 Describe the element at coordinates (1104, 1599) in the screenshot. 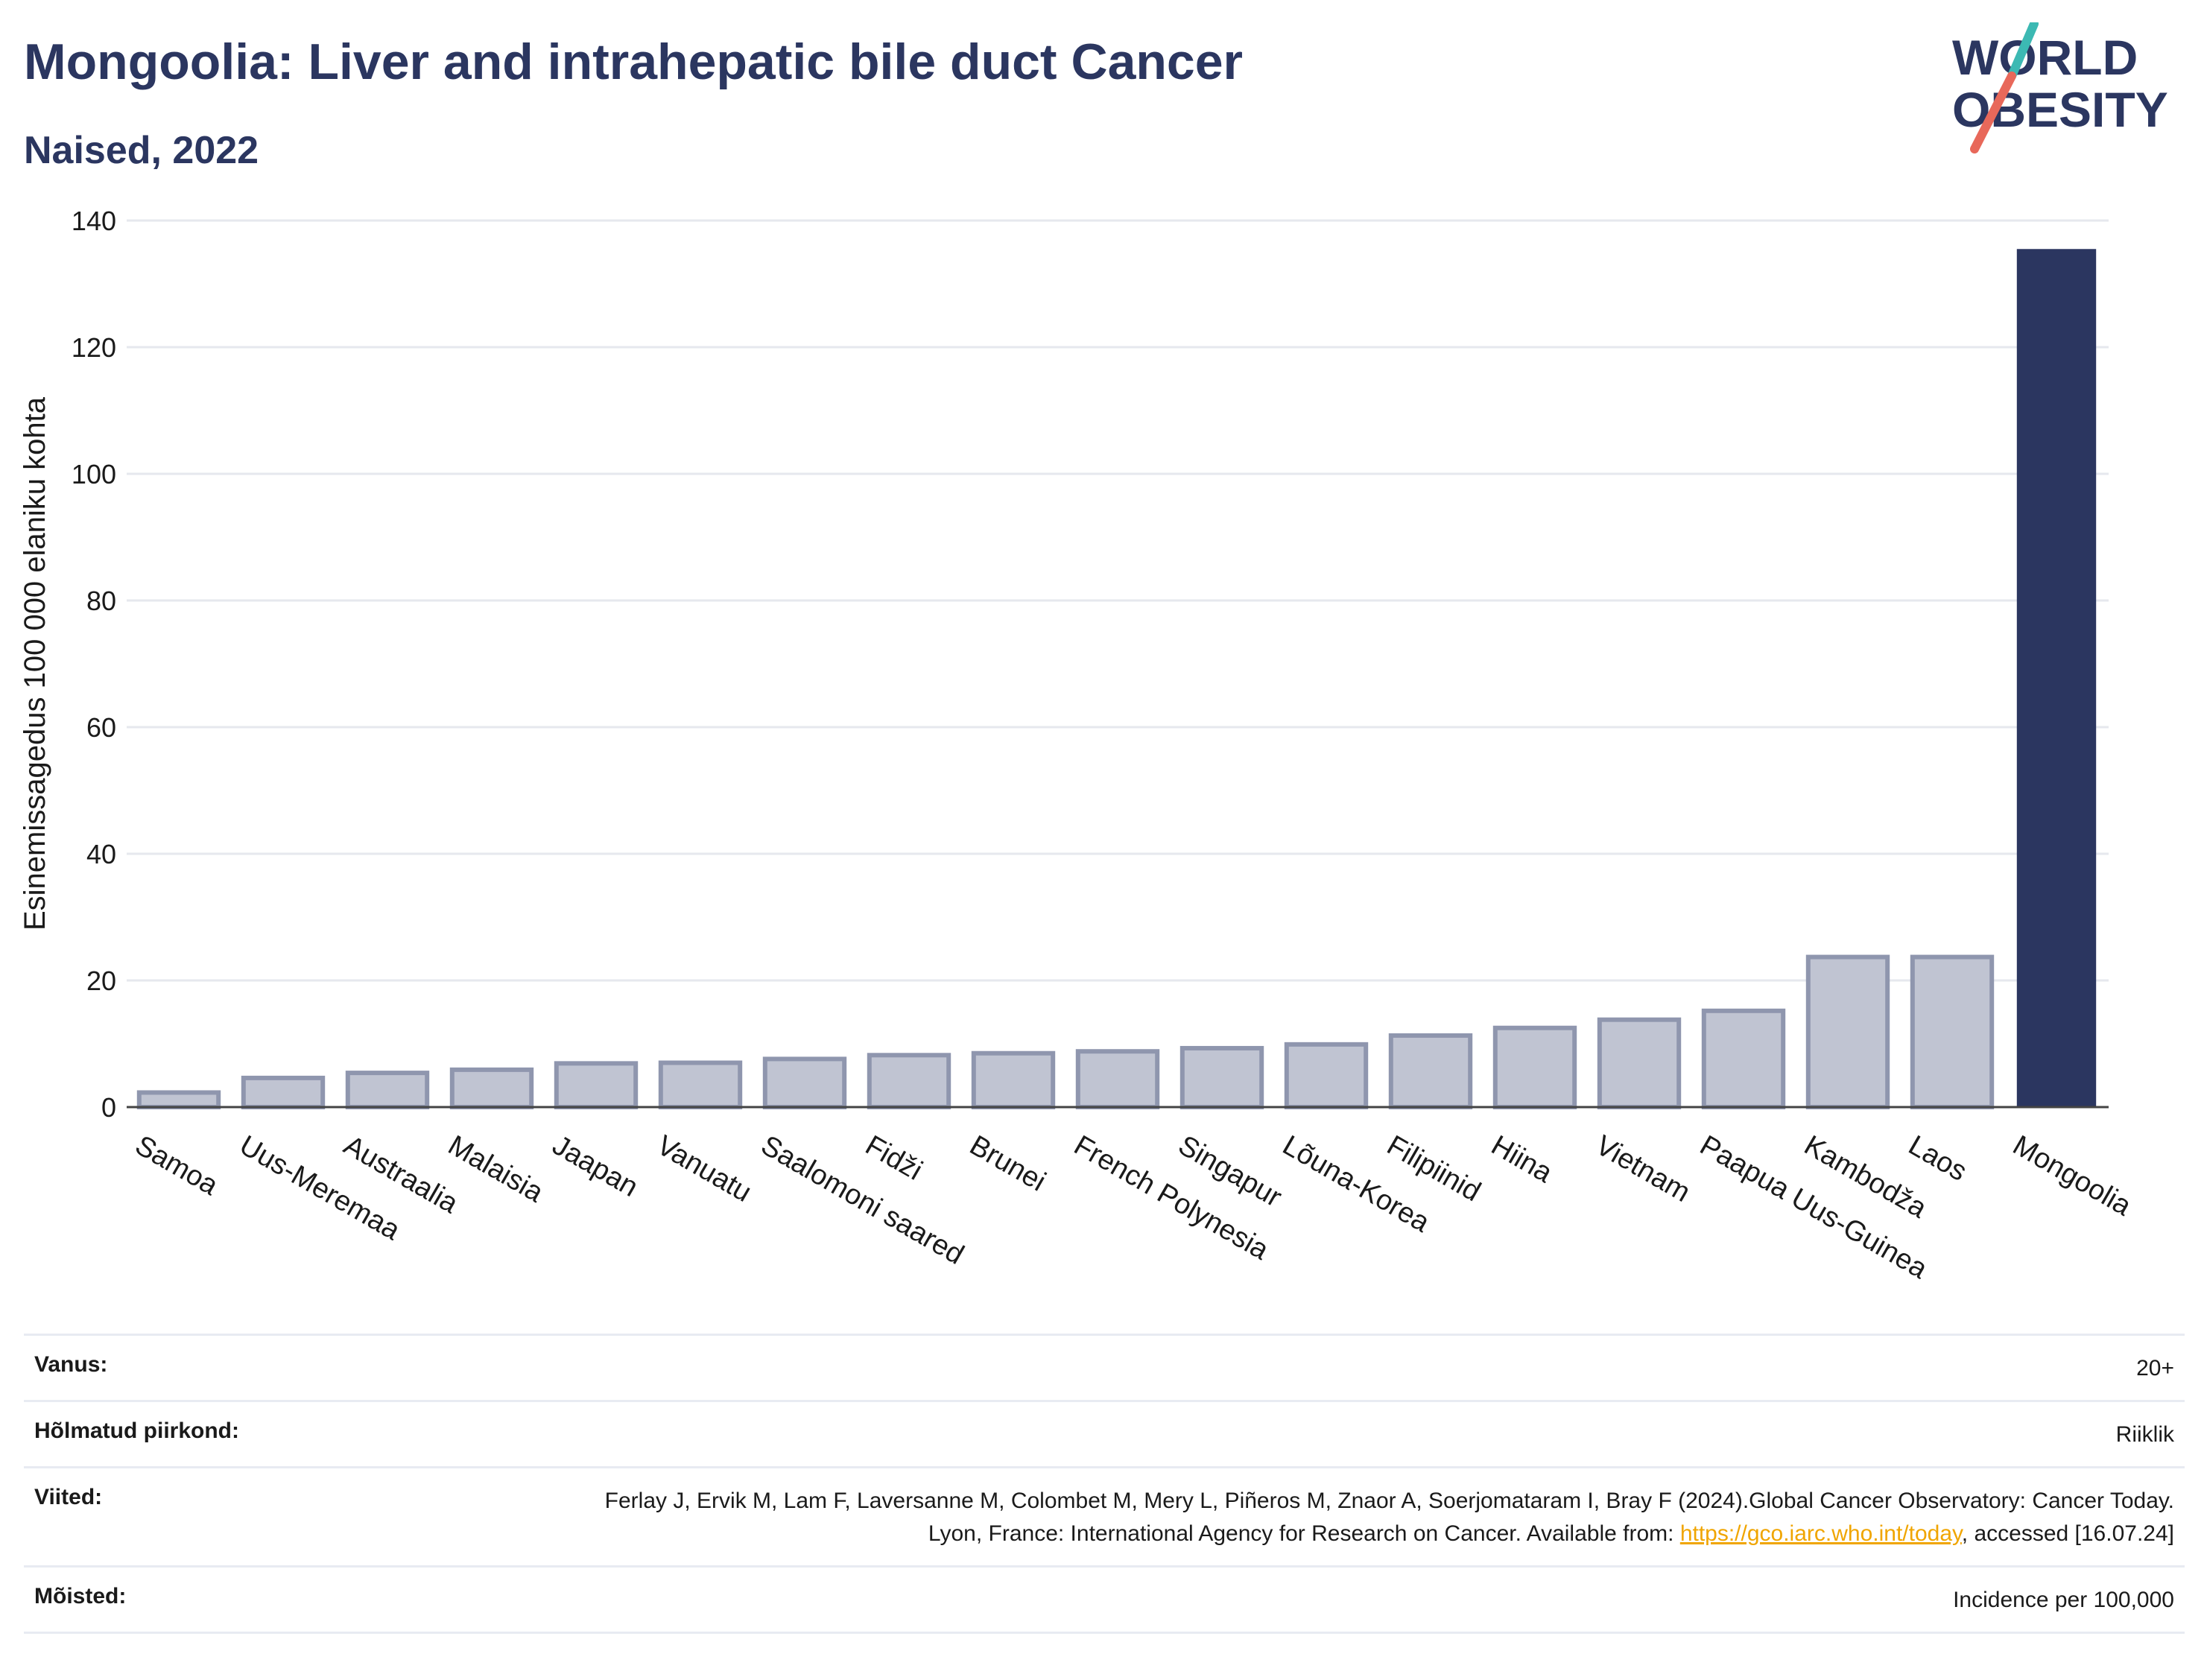

I see `info-row-definitions: Mõisted: Incidence per 100,000` at that location.